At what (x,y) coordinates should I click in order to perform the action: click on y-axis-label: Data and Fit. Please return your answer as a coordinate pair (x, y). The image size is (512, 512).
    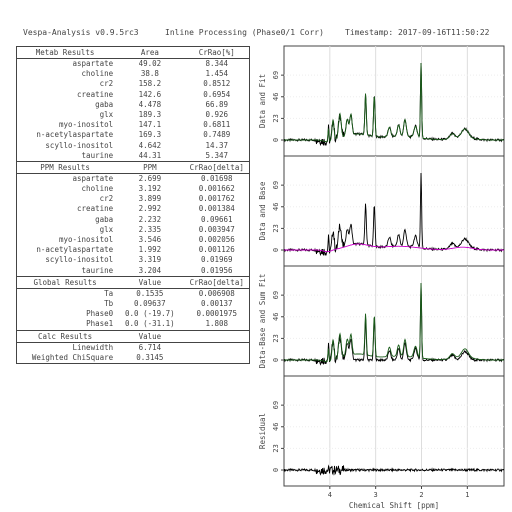
    Looking at the image, I should click on (262, 101).